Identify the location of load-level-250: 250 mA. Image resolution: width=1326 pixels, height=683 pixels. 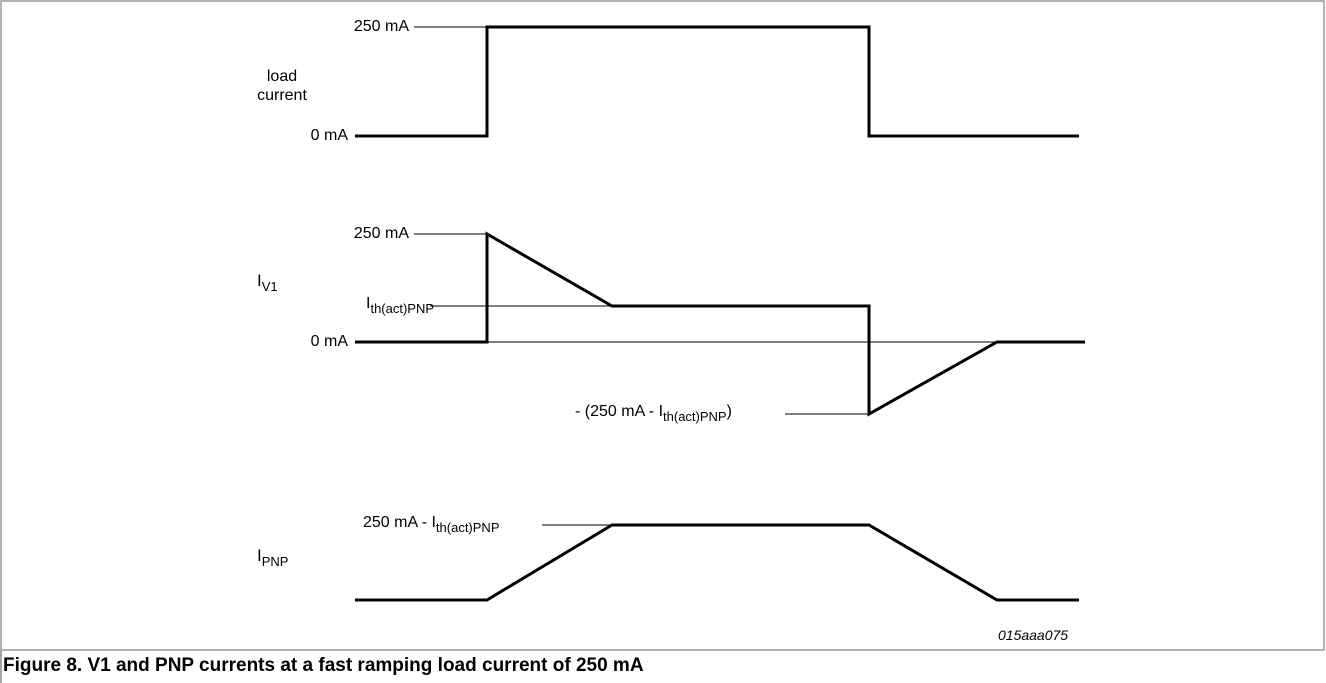
(381, 26).